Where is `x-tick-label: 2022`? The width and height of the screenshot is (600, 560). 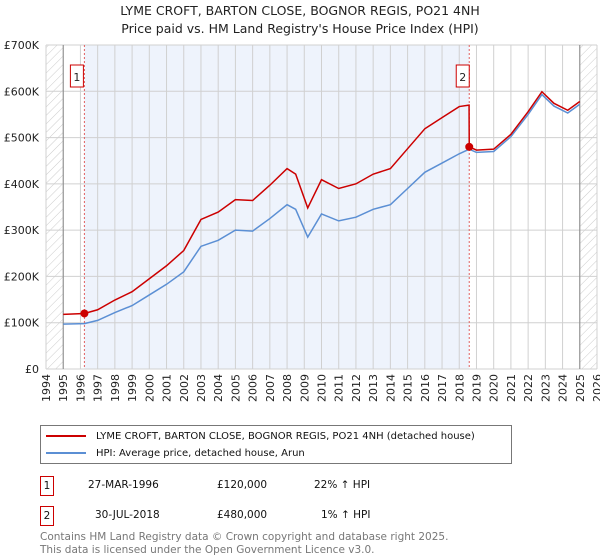
x-tick-label: 2022 is located at coordinates (528, 388).